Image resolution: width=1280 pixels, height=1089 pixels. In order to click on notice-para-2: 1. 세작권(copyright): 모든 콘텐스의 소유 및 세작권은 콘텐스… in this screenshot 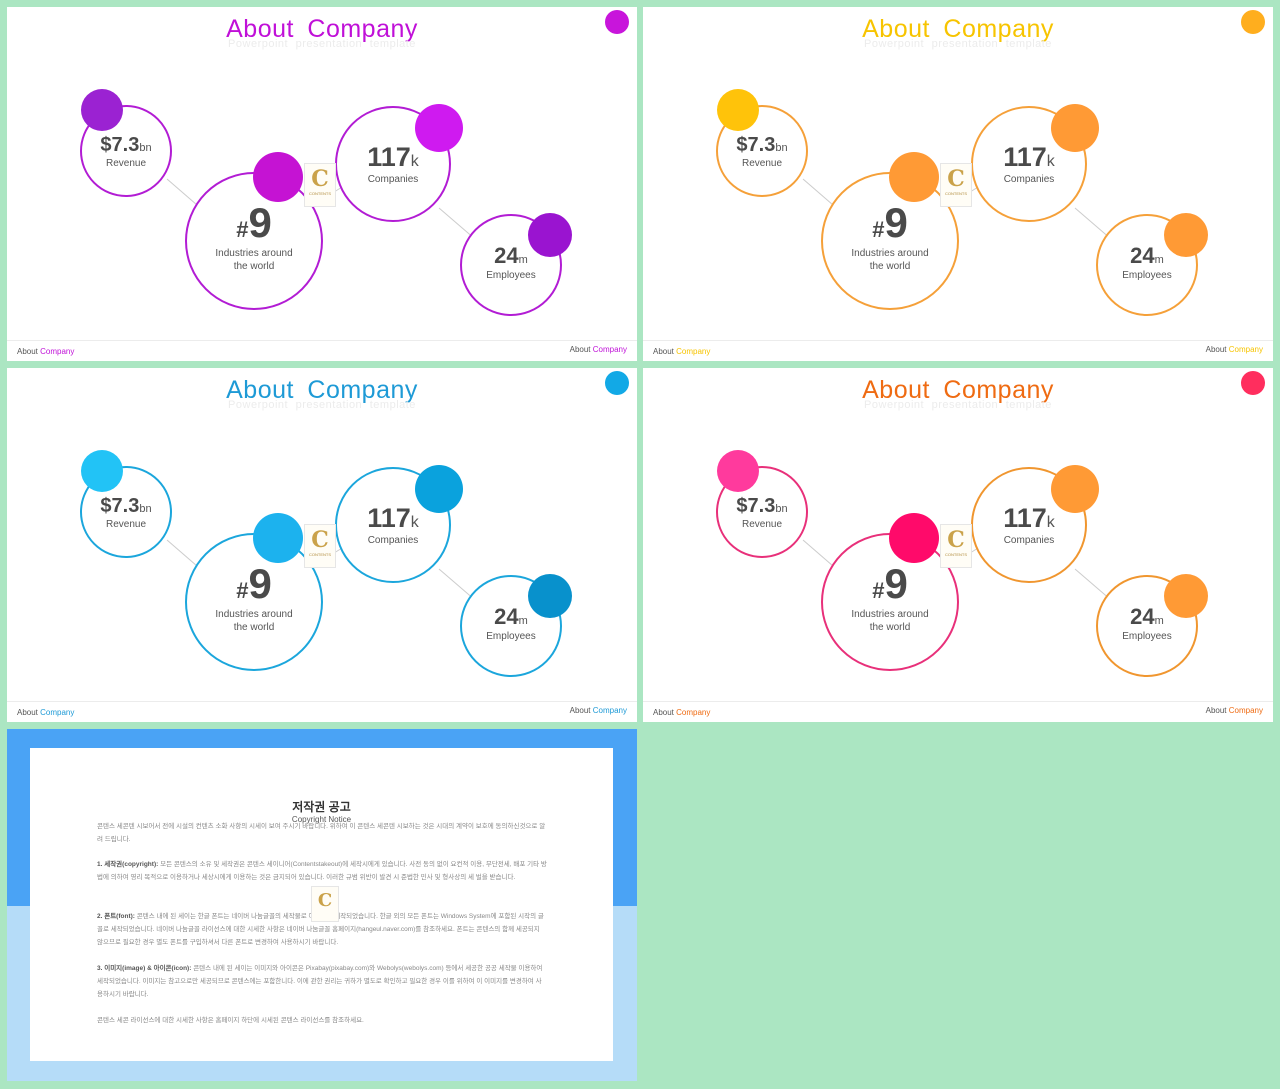, I will do `click(322, 871)`.